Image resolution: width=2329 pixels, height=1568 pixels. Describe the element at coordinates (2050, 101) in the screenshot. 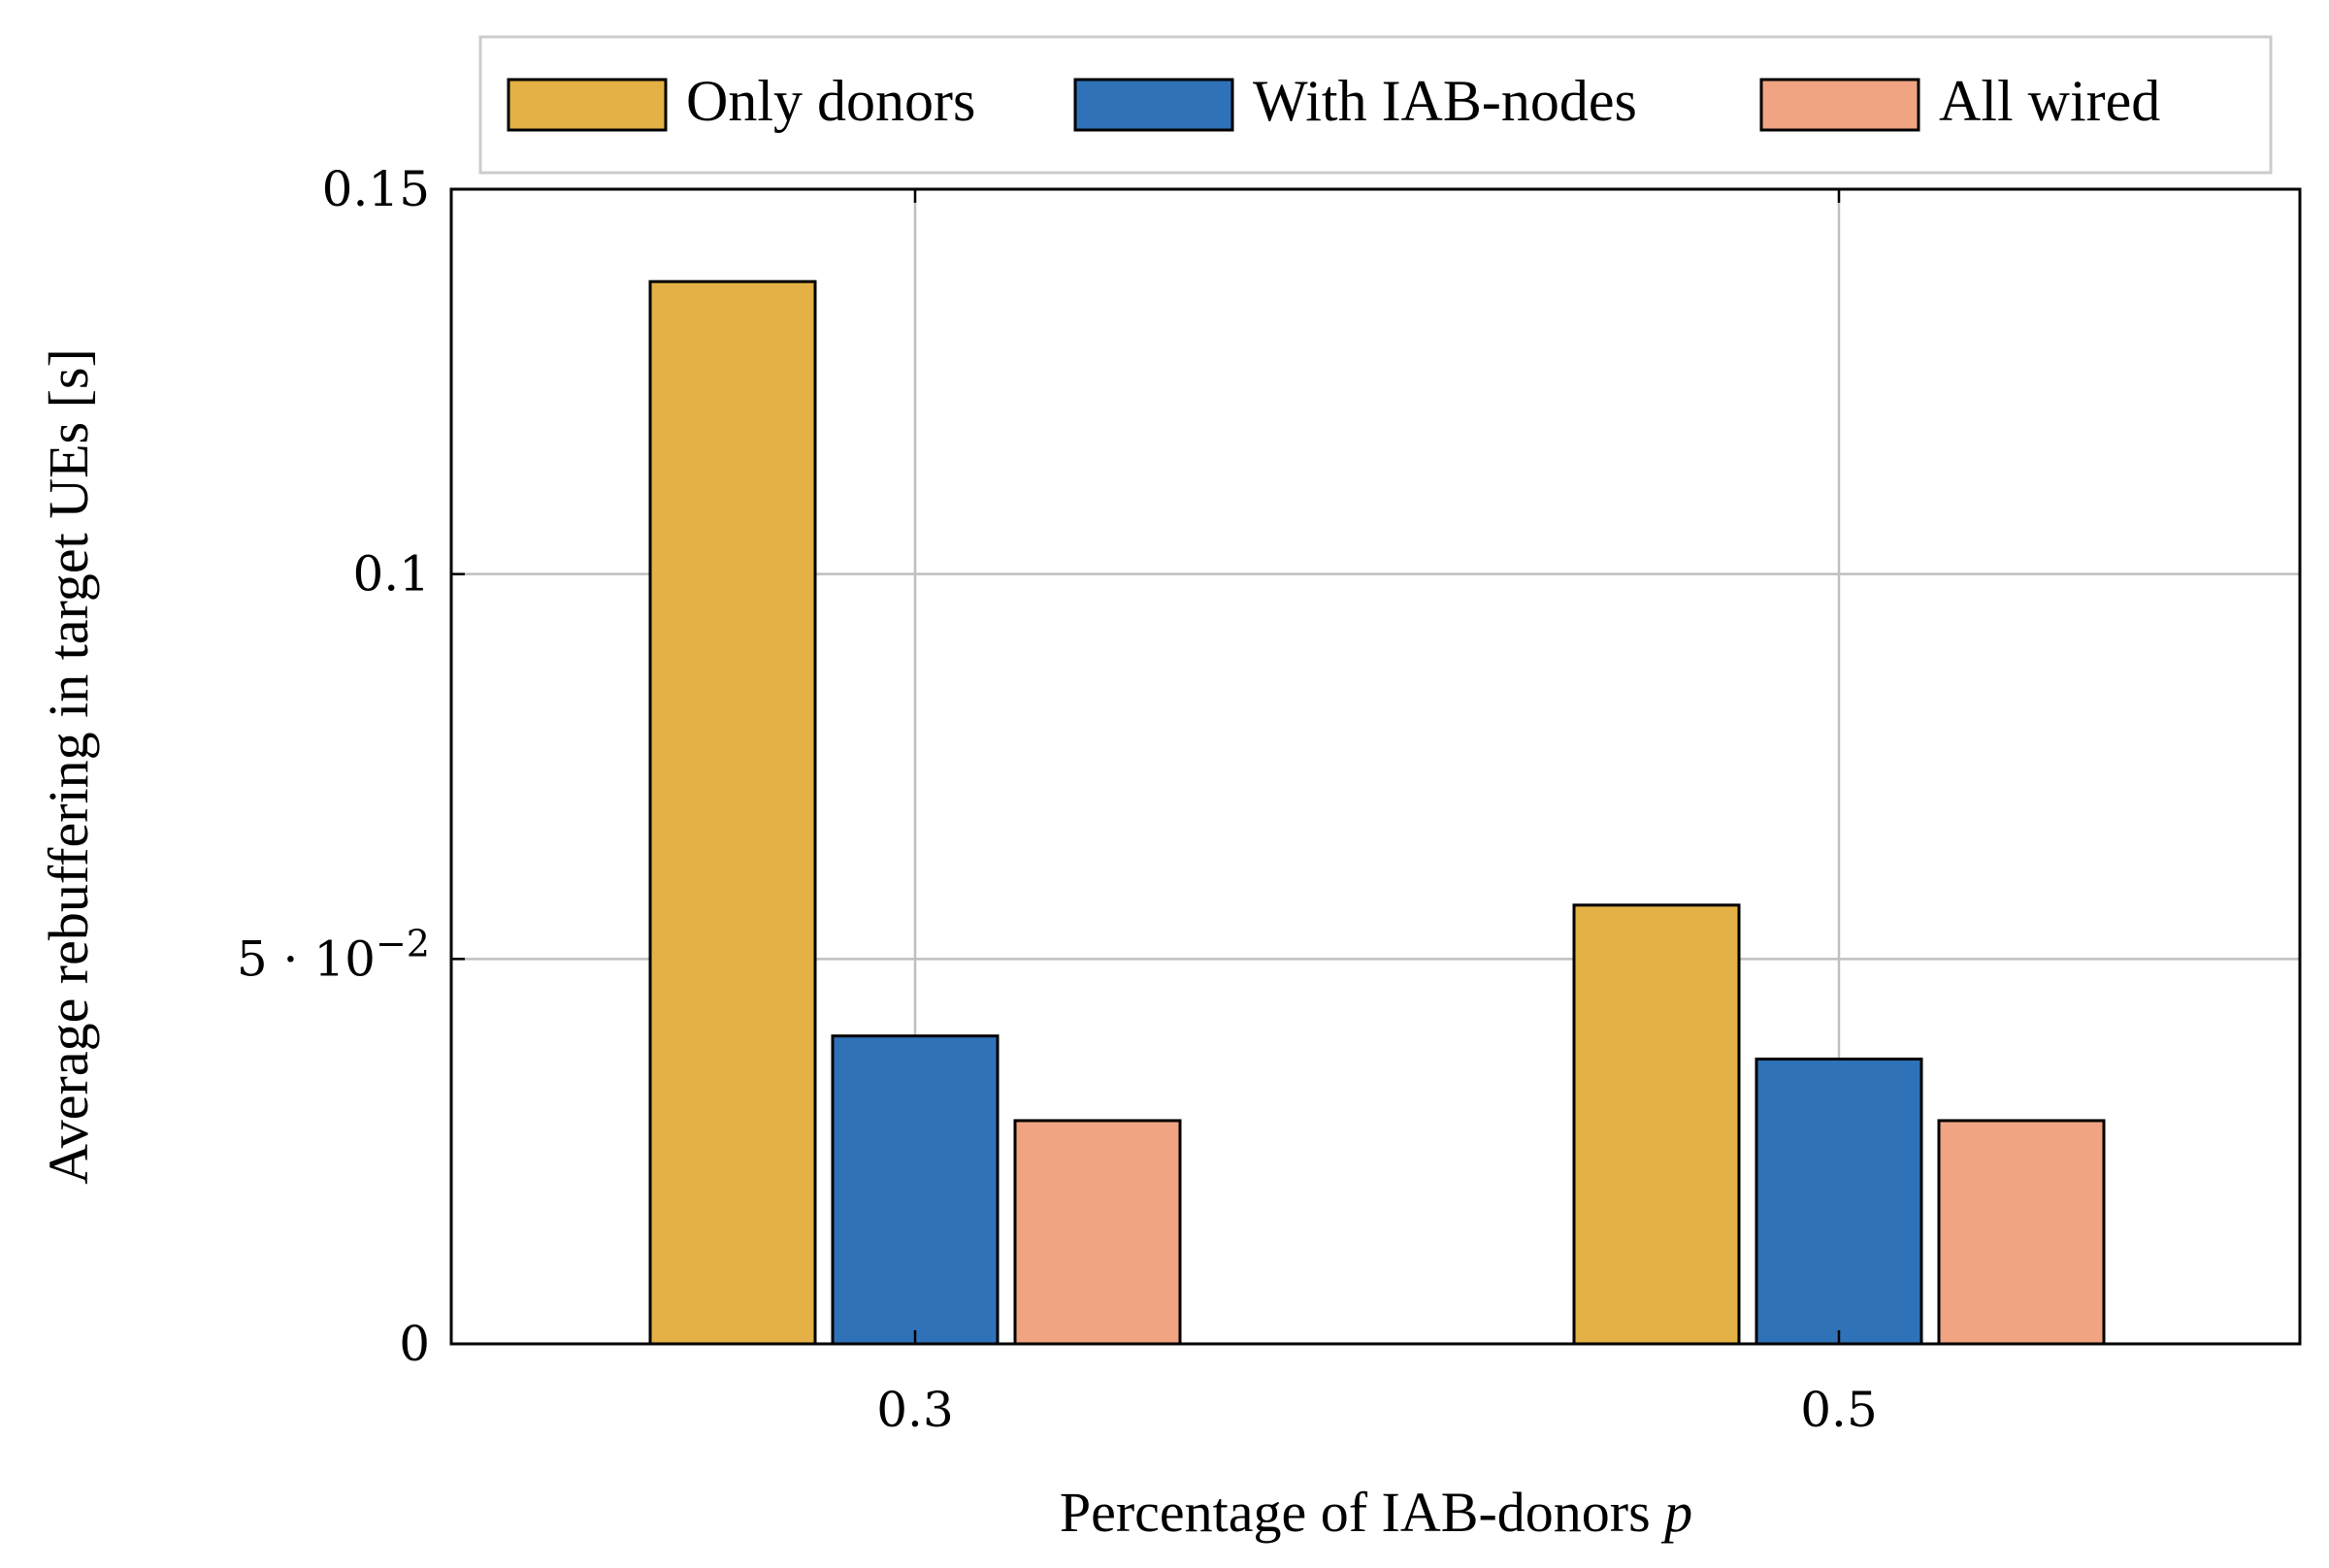

I see `legend-label: All wired` at that location.